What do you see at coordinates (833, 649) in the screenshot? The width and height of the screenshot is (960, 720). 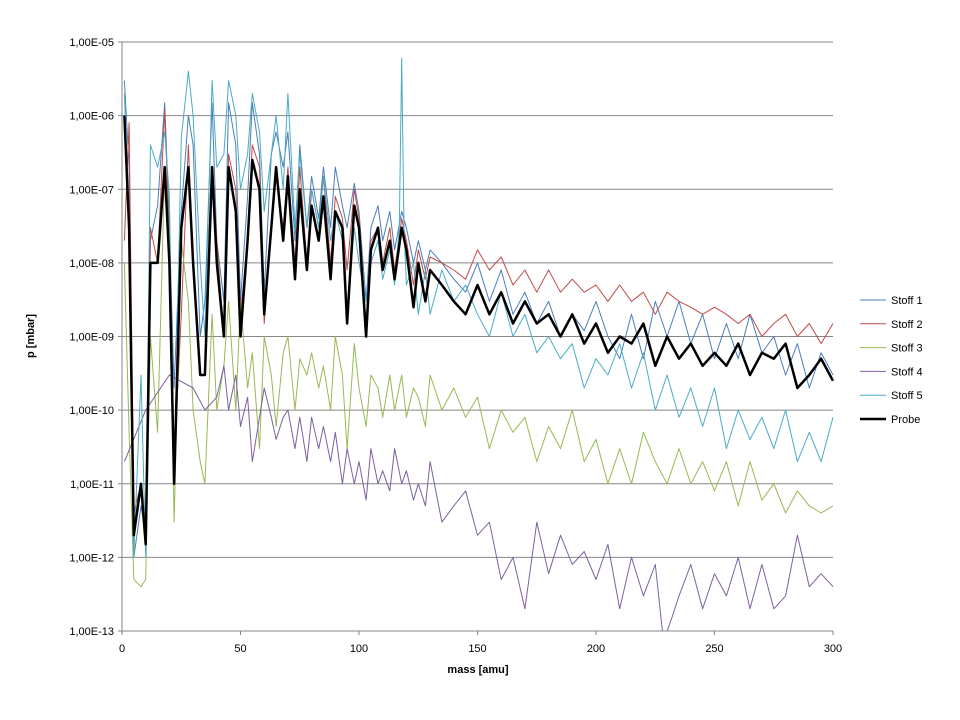 I see `x-tick-label: 300` at bounding box center [833, 649].